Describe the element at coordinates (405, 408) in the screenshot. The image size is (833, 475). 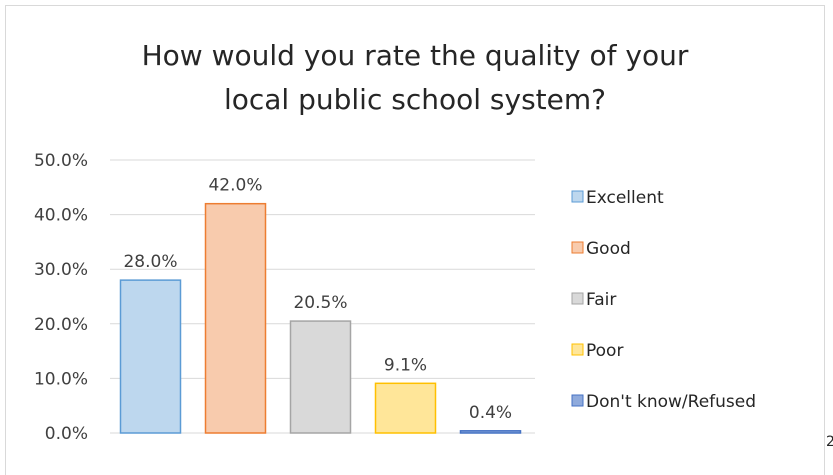
I see `bar-poor` at that location.